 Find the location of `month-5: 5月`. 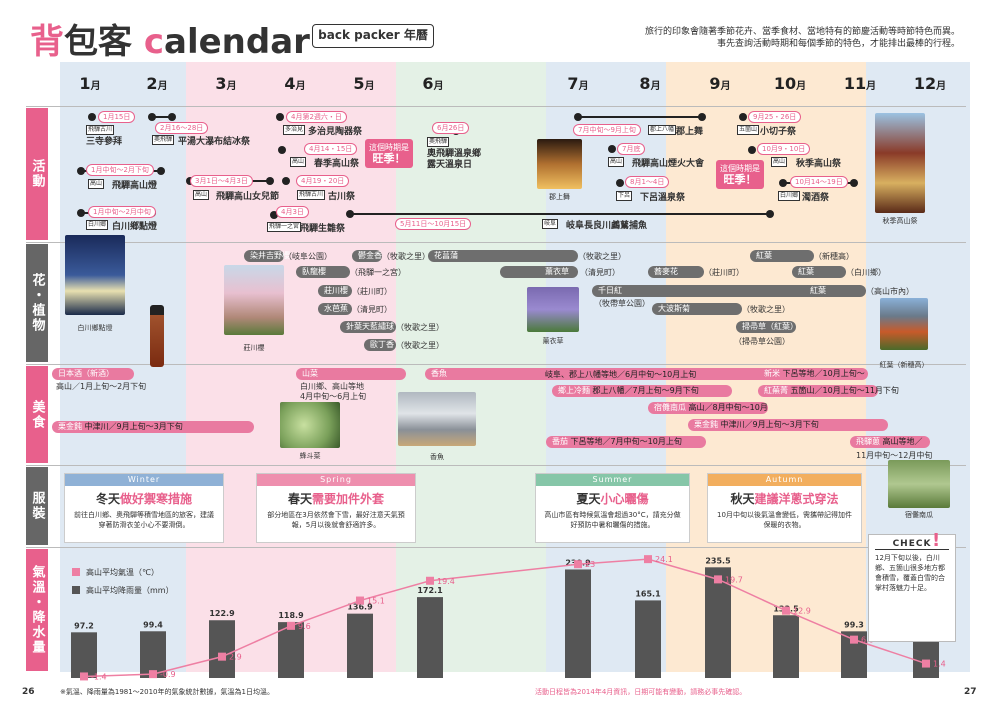

month-5: 5月 is located at coordinates (364, 83).